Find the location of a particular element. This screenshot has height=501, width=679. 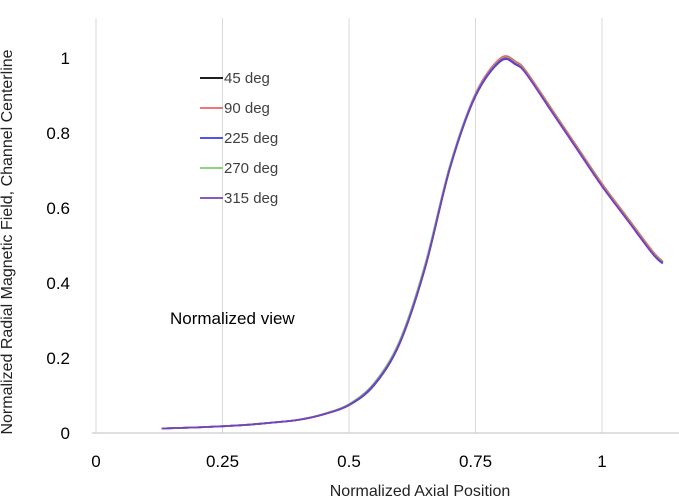

x-tick-label: 0.25 is located at coordinates (222, 461).